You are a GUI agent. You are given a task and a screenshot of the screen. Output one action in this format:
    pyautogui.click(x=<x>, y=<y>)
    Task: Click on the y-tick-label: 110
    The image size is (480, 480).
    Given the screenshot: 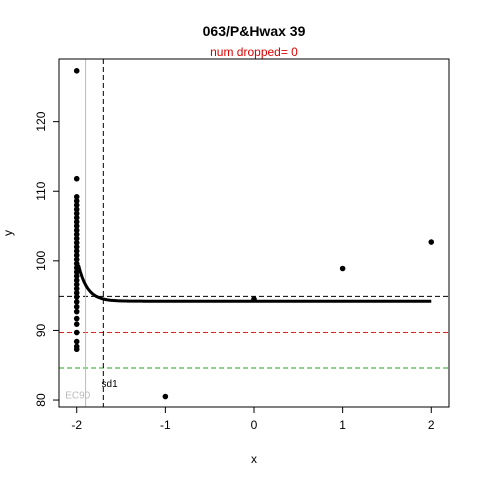 What is the action you would take?
    pyautogui.click(x=41, y=190)
    